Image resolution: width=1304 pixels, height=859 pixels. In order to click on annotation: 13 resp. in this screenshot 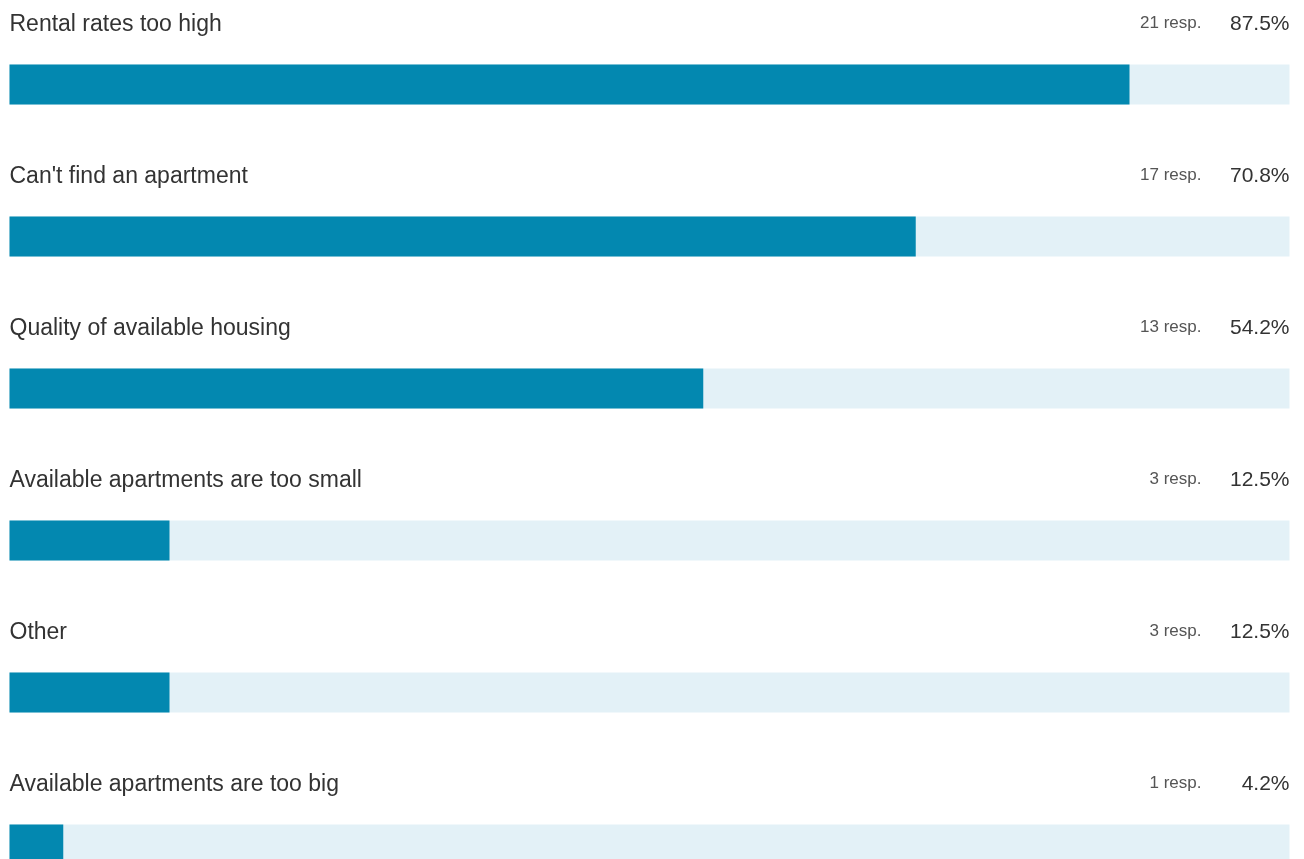, I will do `click(1171, 326)`.